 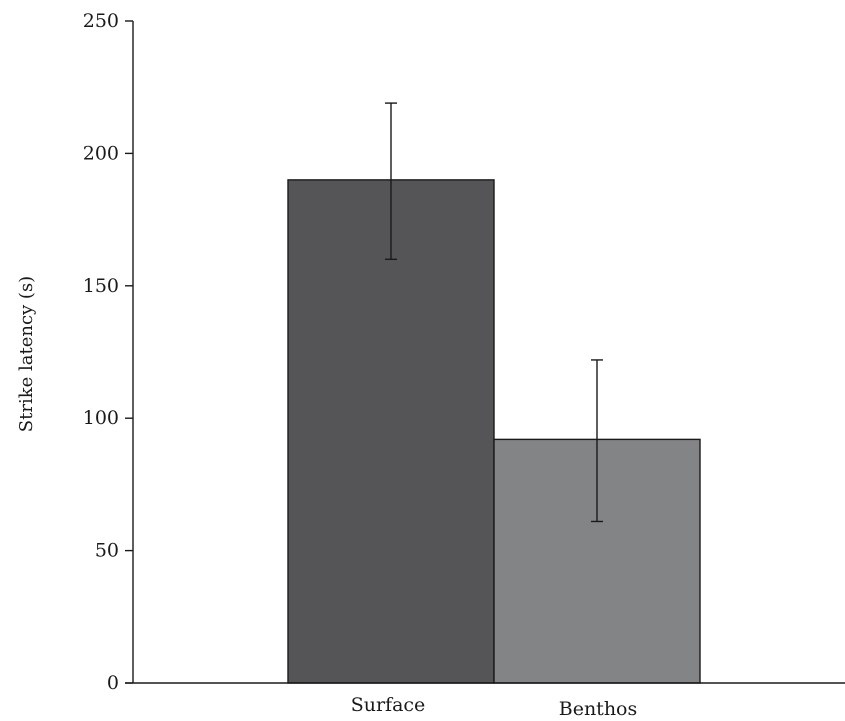 I want to click on y-tick-label: 0, so click(x=113, y=683).